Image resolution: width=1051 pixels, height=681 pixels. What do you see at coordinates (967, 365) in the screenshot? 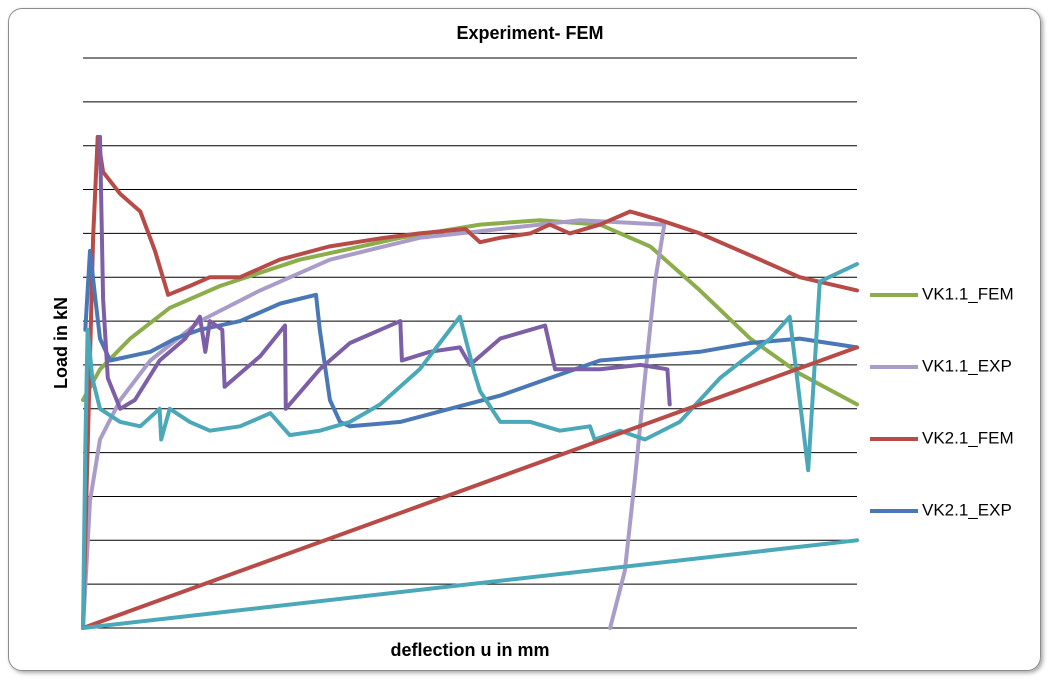
I see `legend-label: VK1.1_EXP` at bounding box center [967, 365].